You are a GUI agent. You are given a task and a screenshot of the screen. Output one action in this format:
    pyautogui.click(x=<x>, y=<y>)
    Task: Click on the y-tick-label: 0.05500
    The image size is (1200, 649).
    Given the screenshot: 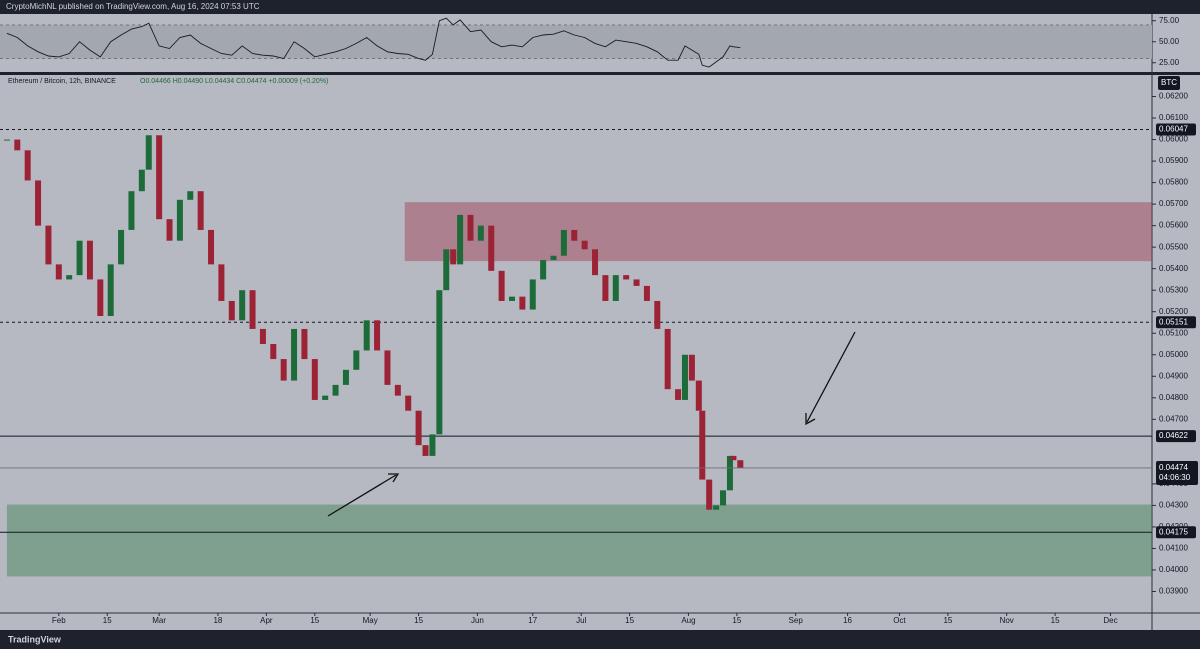 What is the action you would take?
    pyautogui.click(x=1173, y=246)
    